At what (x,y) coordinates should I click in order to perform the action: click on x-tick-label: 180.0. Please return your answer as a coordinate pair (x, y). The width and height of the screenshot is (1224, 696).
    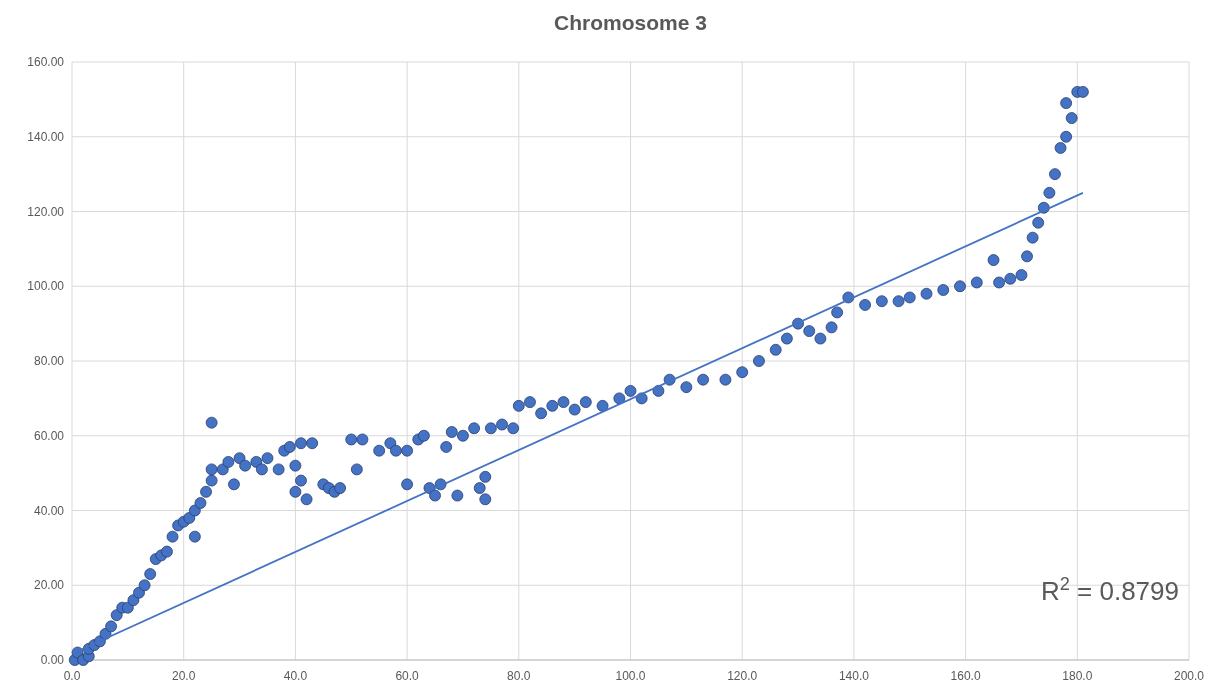
    Looking at the image, I should click on (1077, 676).